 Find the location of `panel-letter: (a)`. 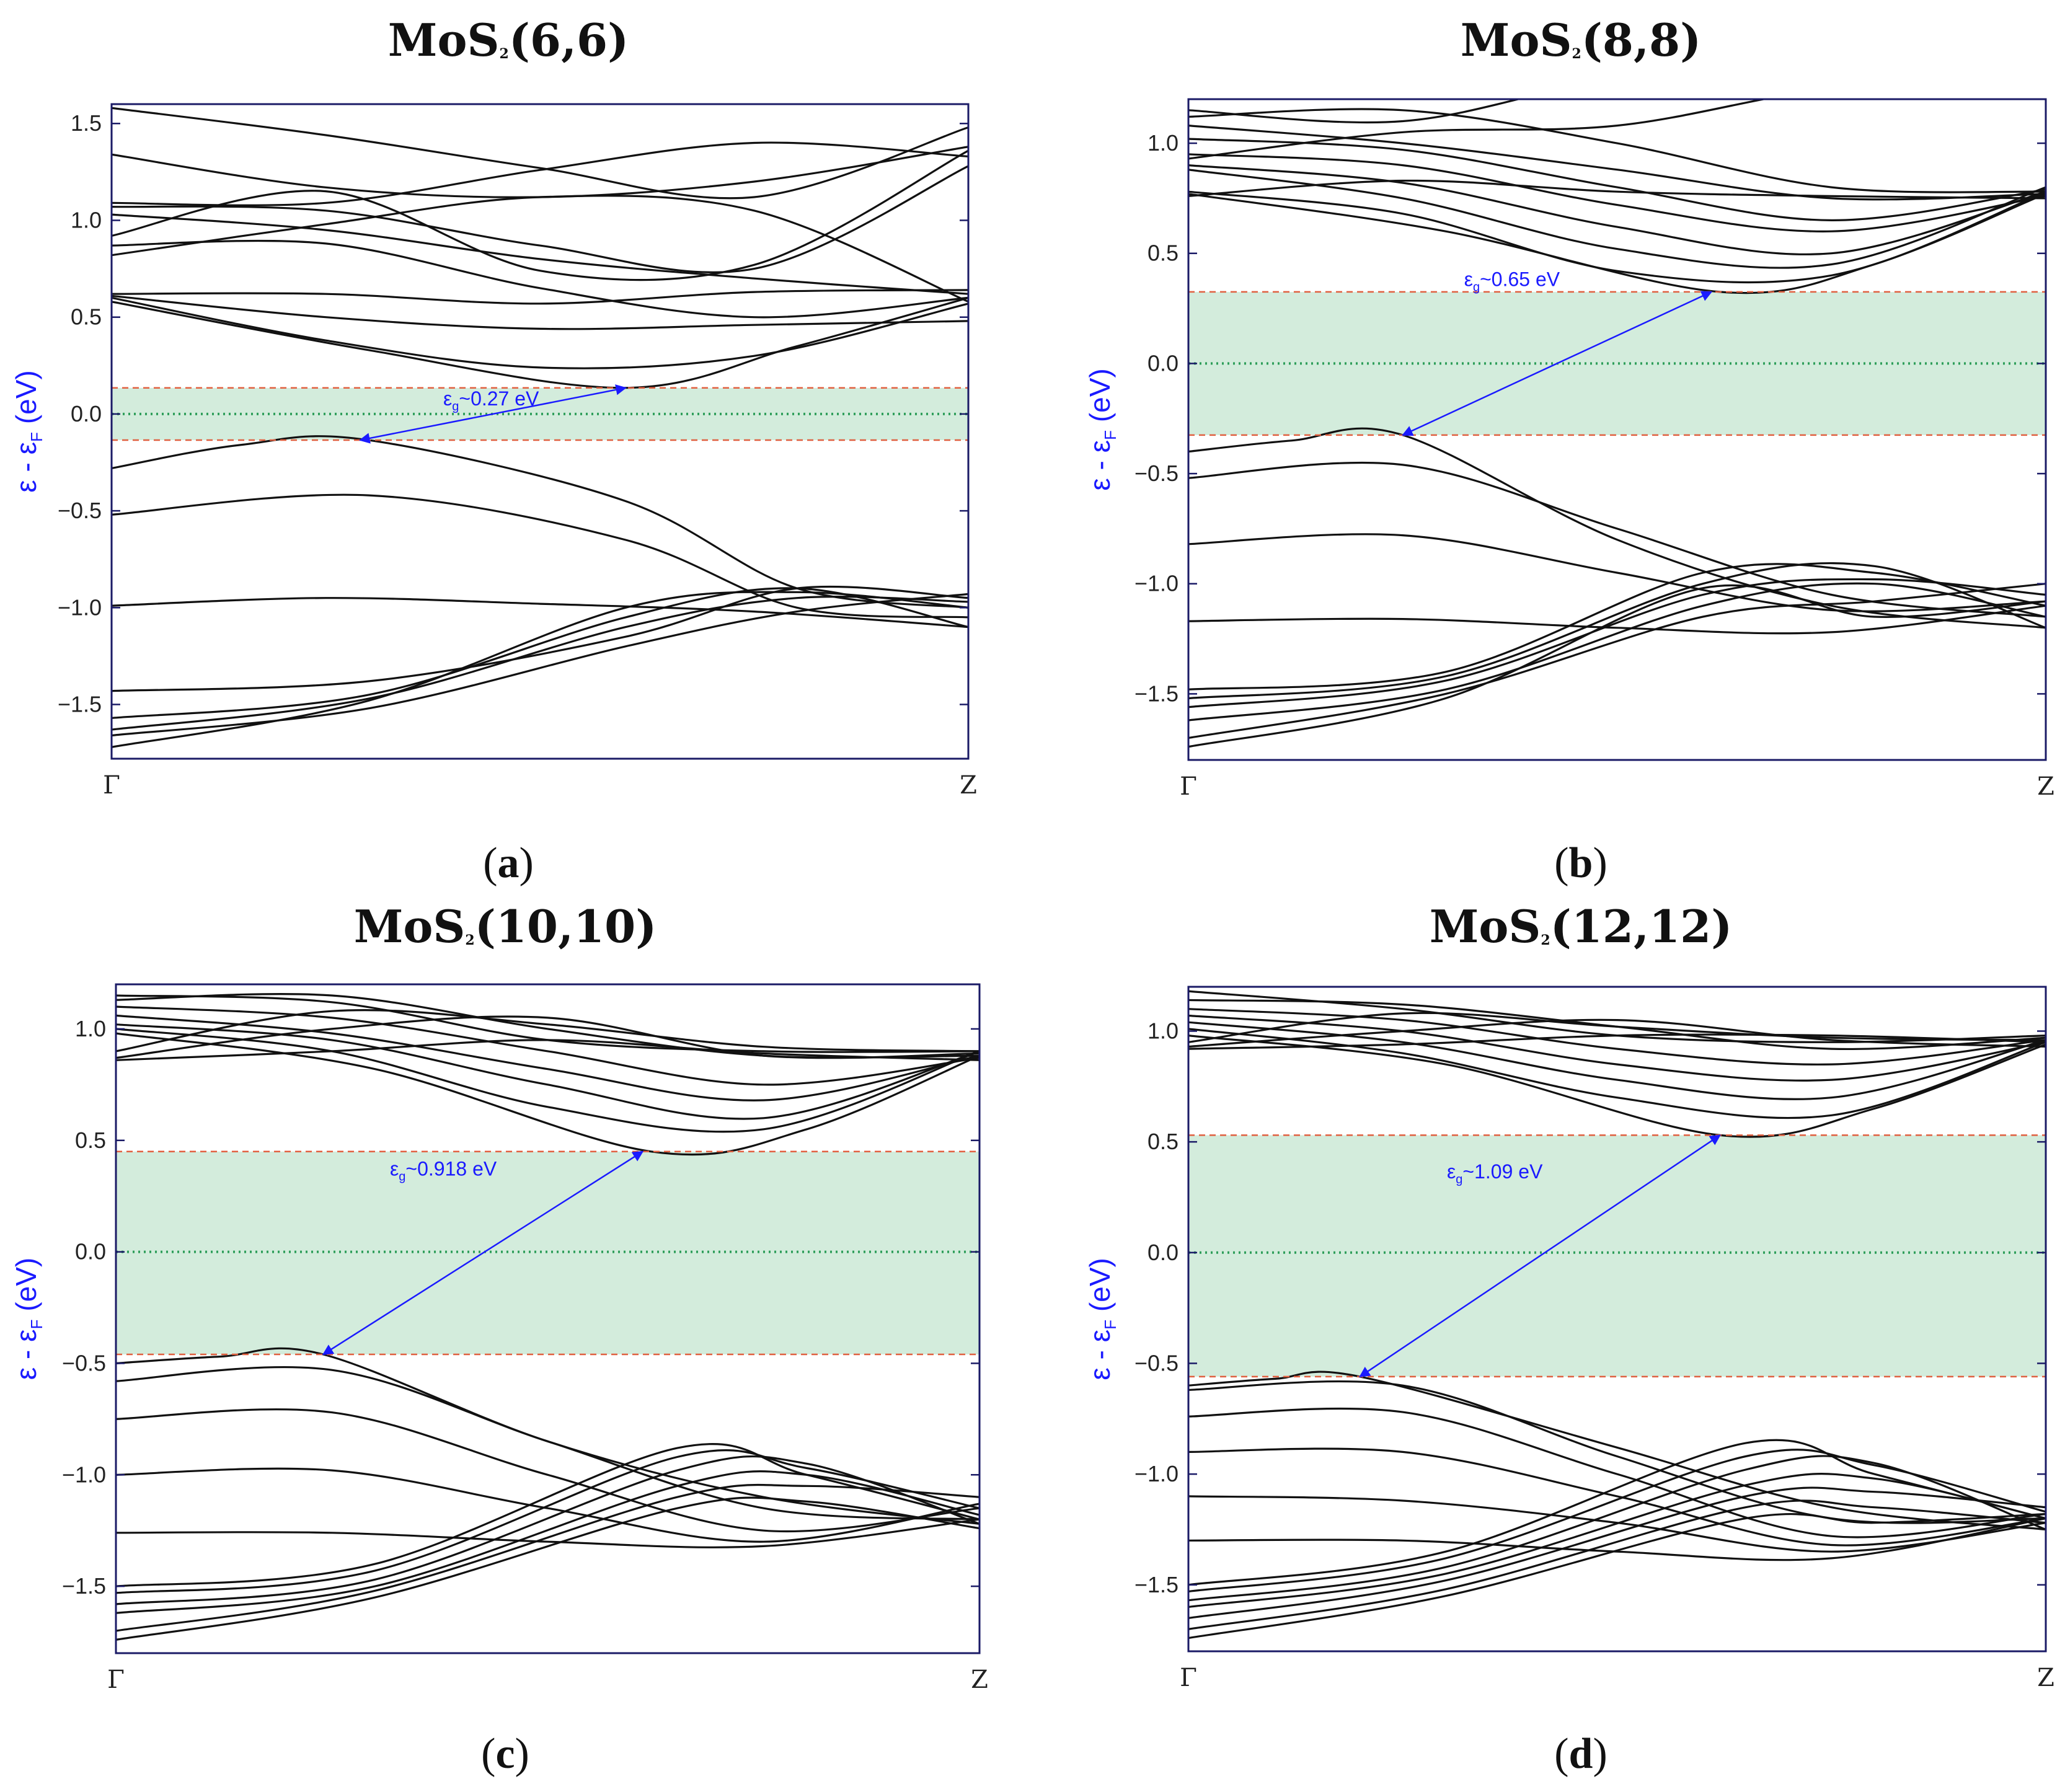

panel-letter: (a) is located at coordinates (508, 863).